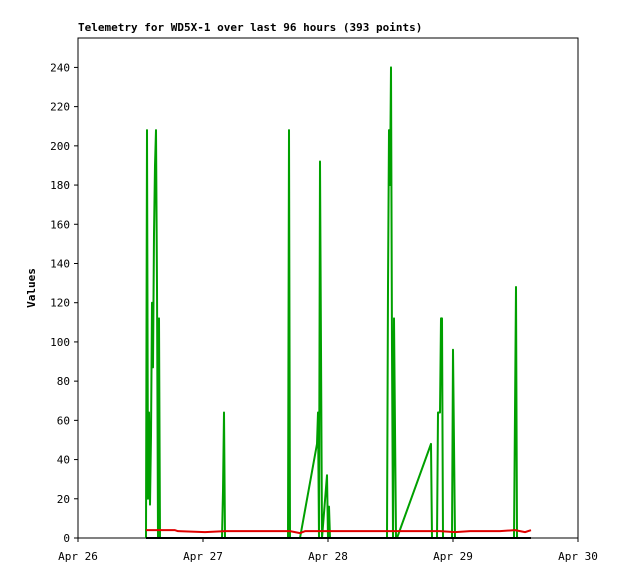 The height and width of the screenshot is (579, 618). Describe the element at coordinates (63, 420) in the screenshot. I see `y-tick-label: 60` at that location.